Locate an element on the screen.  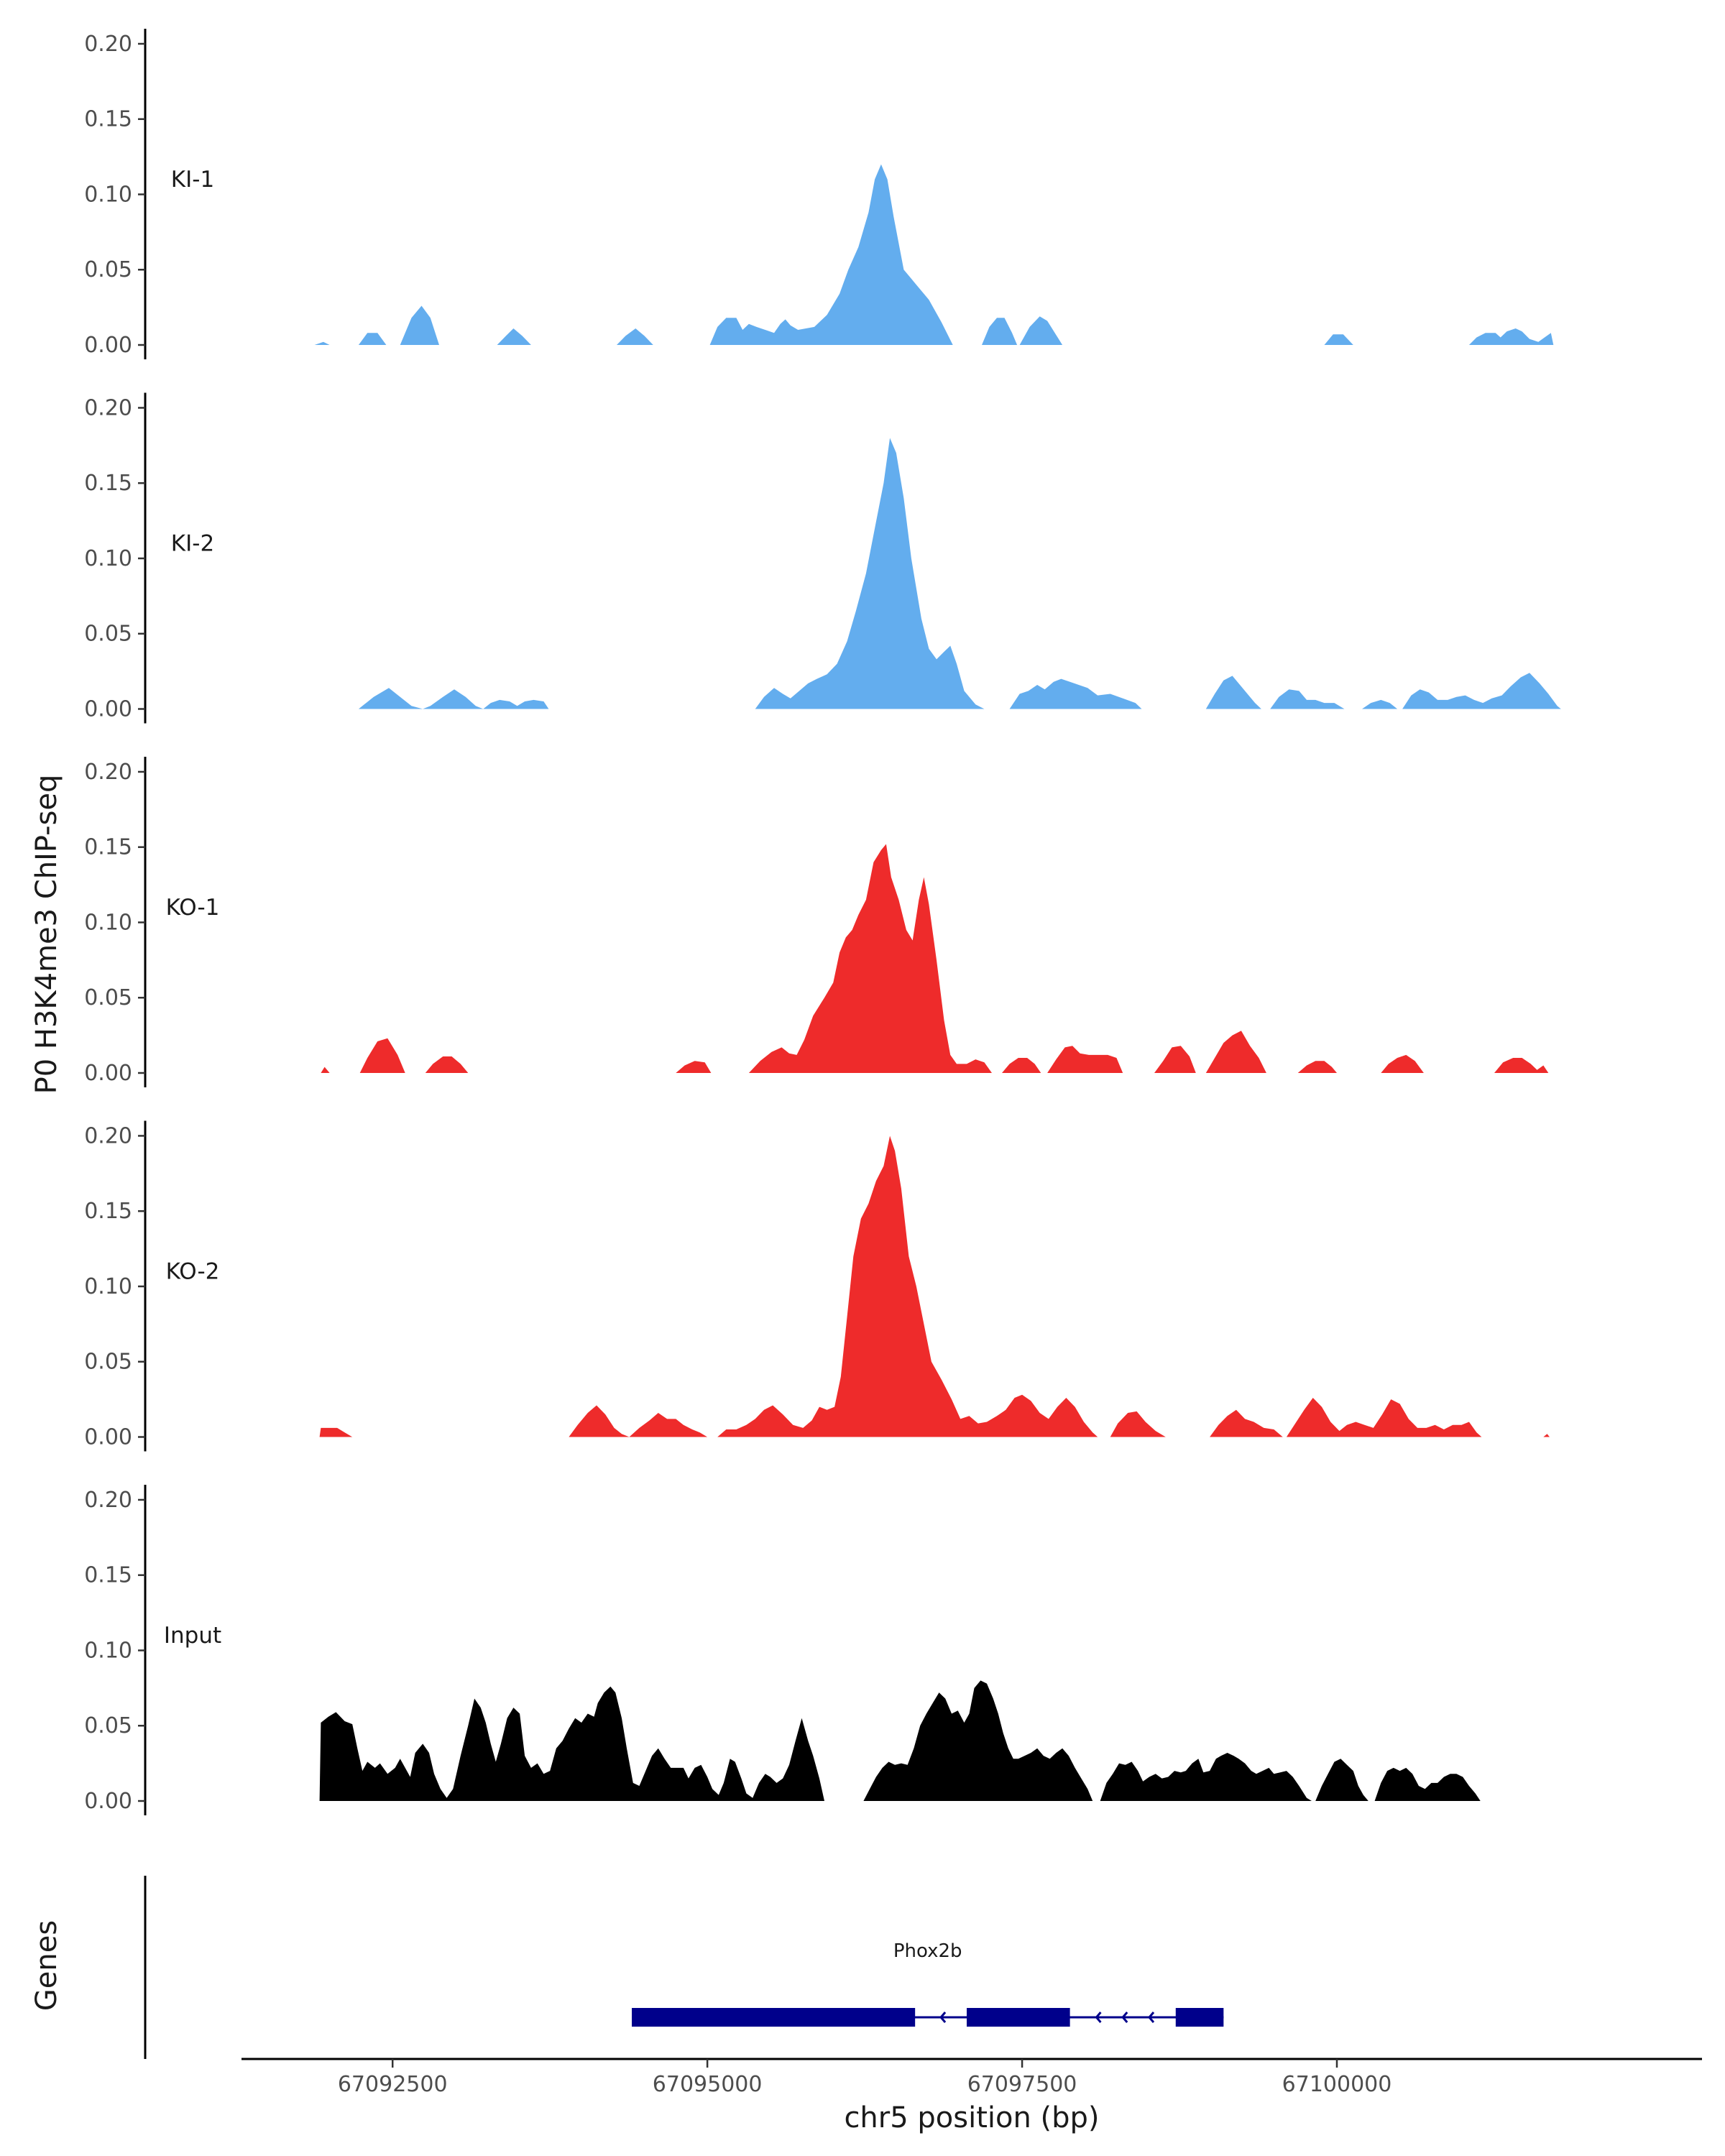
track-ko-2-y-tick-label: 0.05 is located at coordinates (108, 1362).